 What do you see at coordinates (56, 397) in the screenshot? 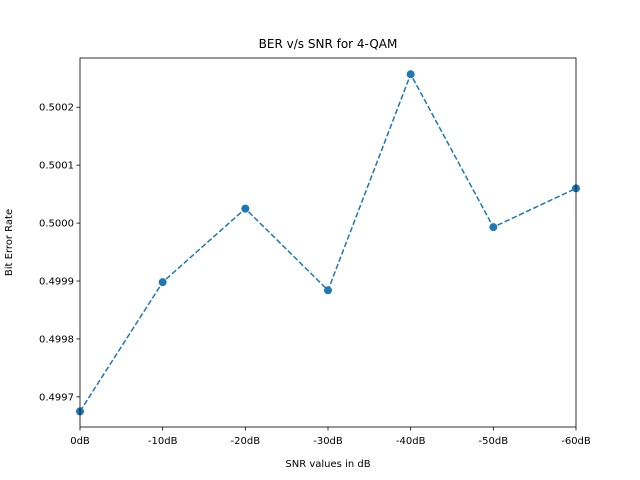
I see `y-tick-label: 0.4997` at bounding box center [56, 397].